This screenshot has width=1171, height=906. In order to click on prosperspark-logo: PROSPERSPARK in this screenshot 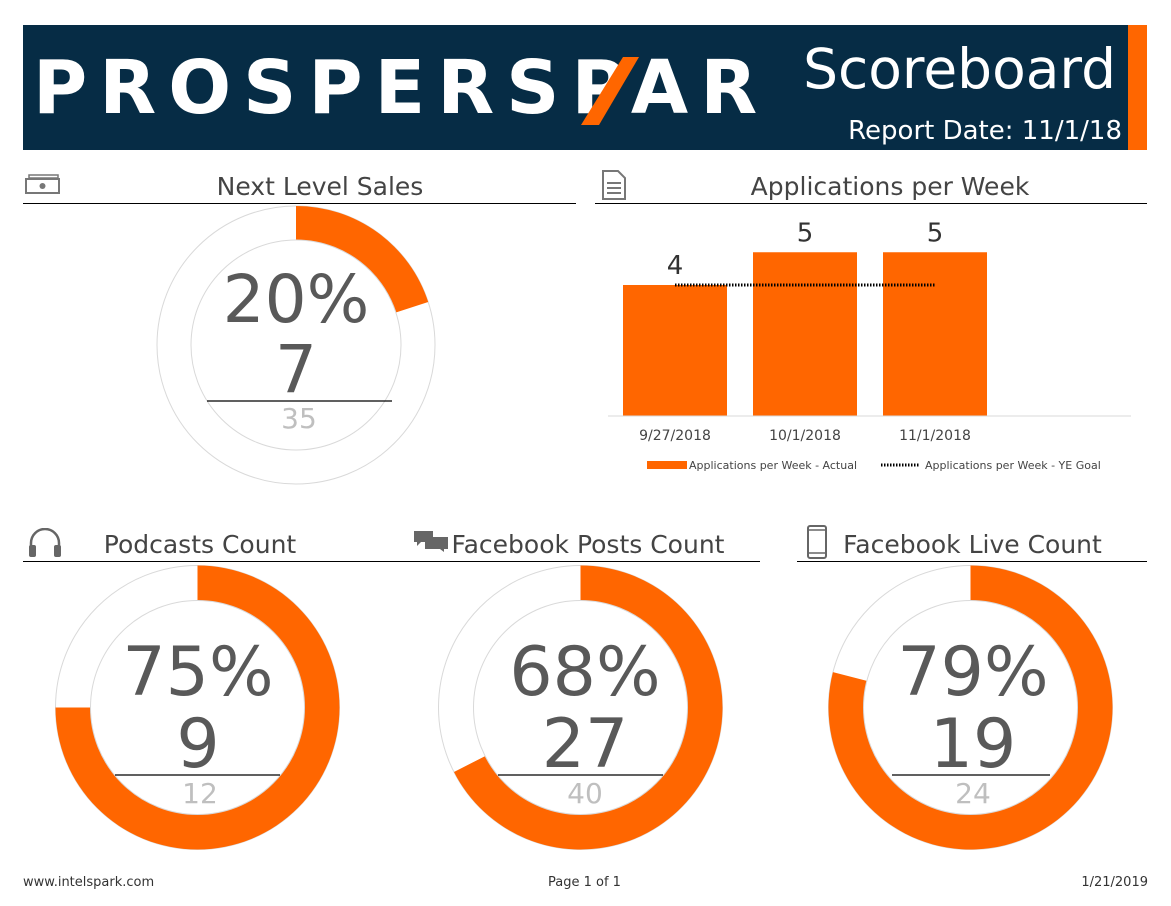, I will do `click(403, 88)`.